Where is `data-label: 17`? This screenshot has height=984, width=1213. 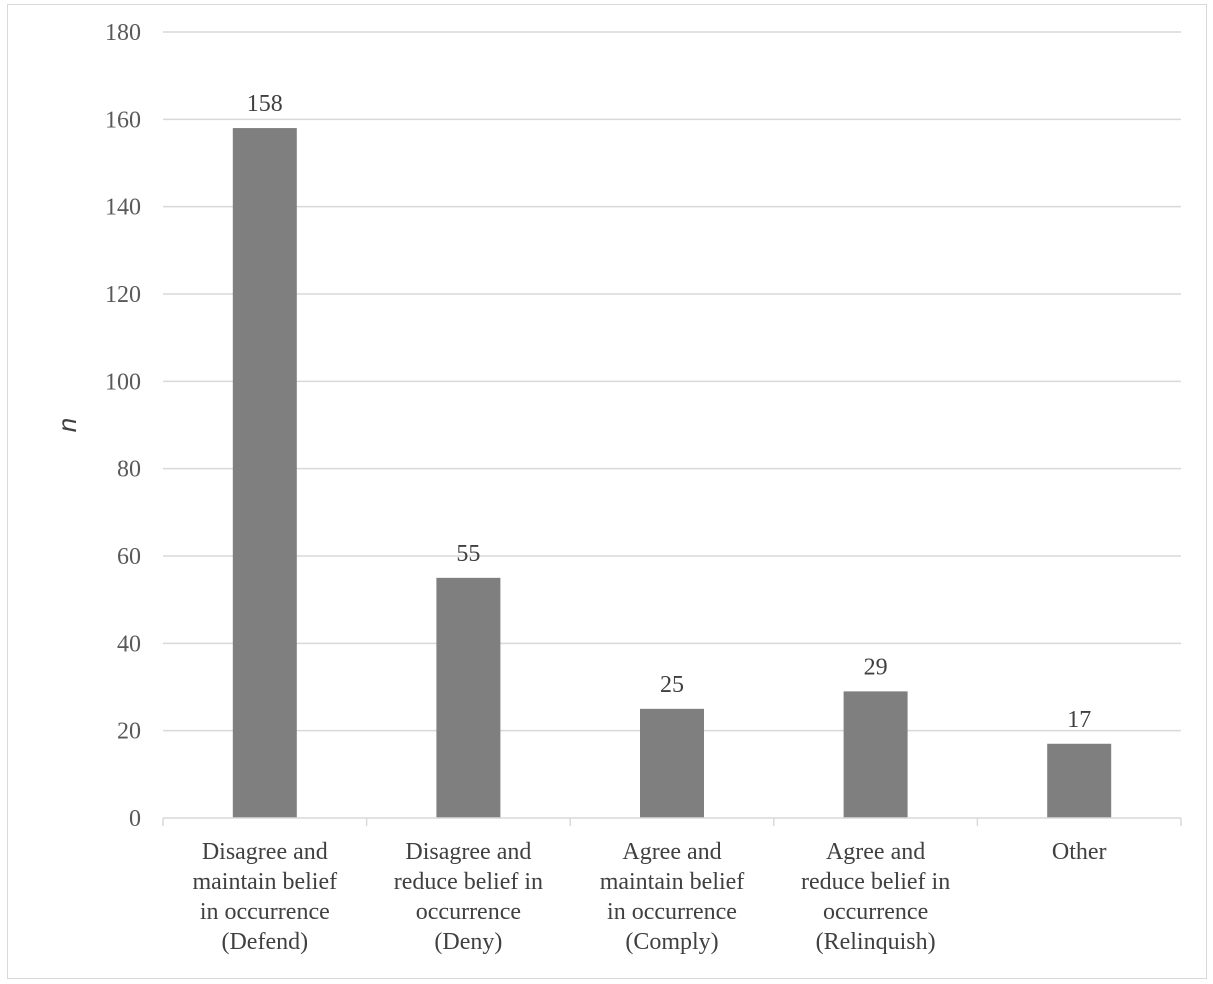
data-label: 17 is located at coordinates (1079, 720).